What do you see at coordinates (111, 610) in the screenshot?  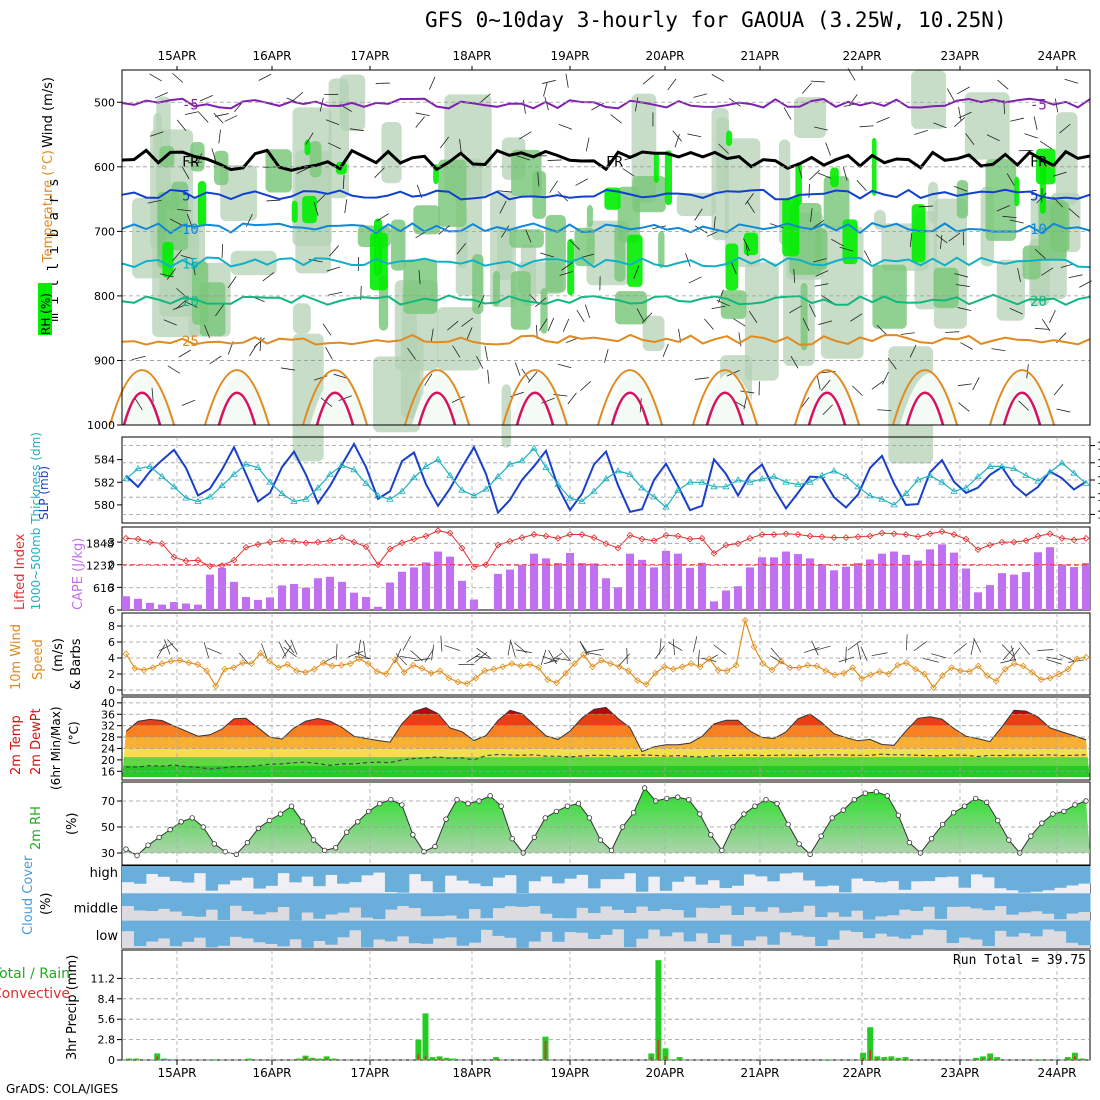 I see `li-tick-label: 6` at bounding box center [111, 610].